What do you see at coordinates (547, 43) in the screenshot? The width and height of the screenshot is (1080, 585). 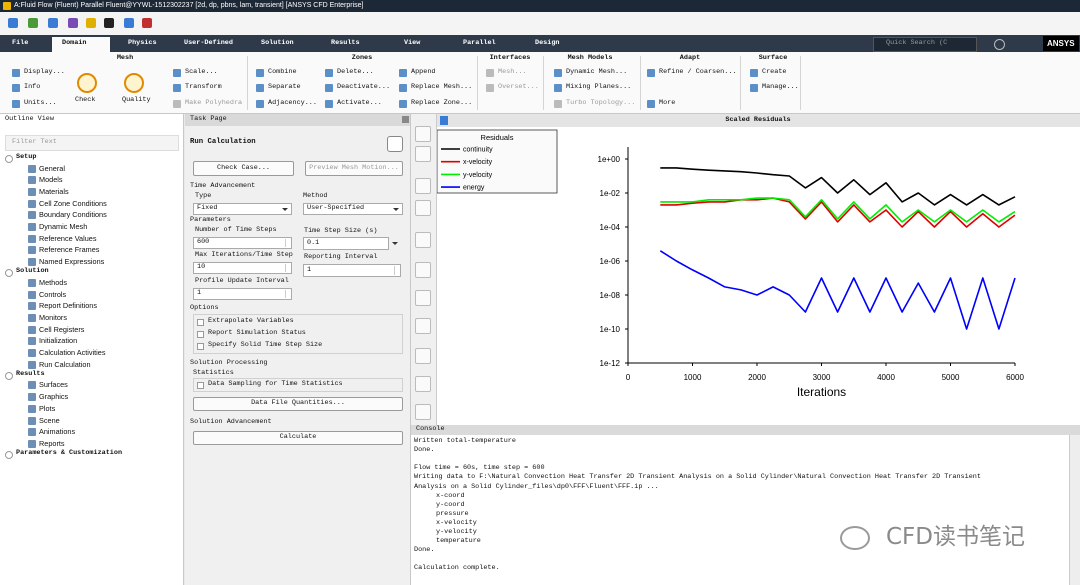 I see `ribbon-tab: Design` at bounding box center [547, 43].